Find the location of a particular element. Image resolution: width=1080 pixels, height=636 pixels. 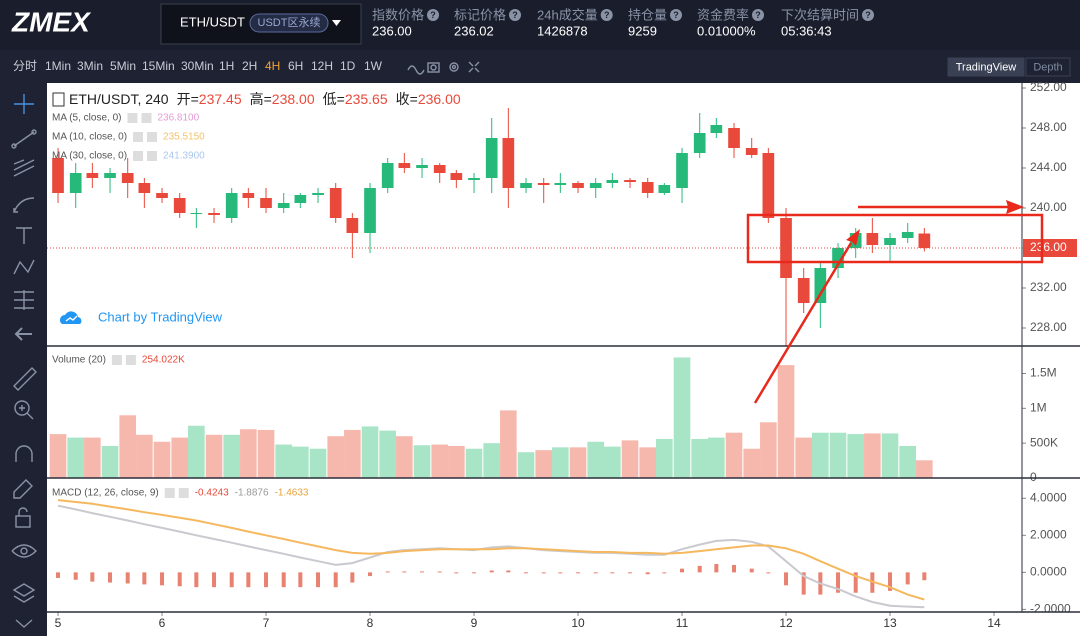

y-tick-label: 252.00 is located at coordinates (1048, 87).